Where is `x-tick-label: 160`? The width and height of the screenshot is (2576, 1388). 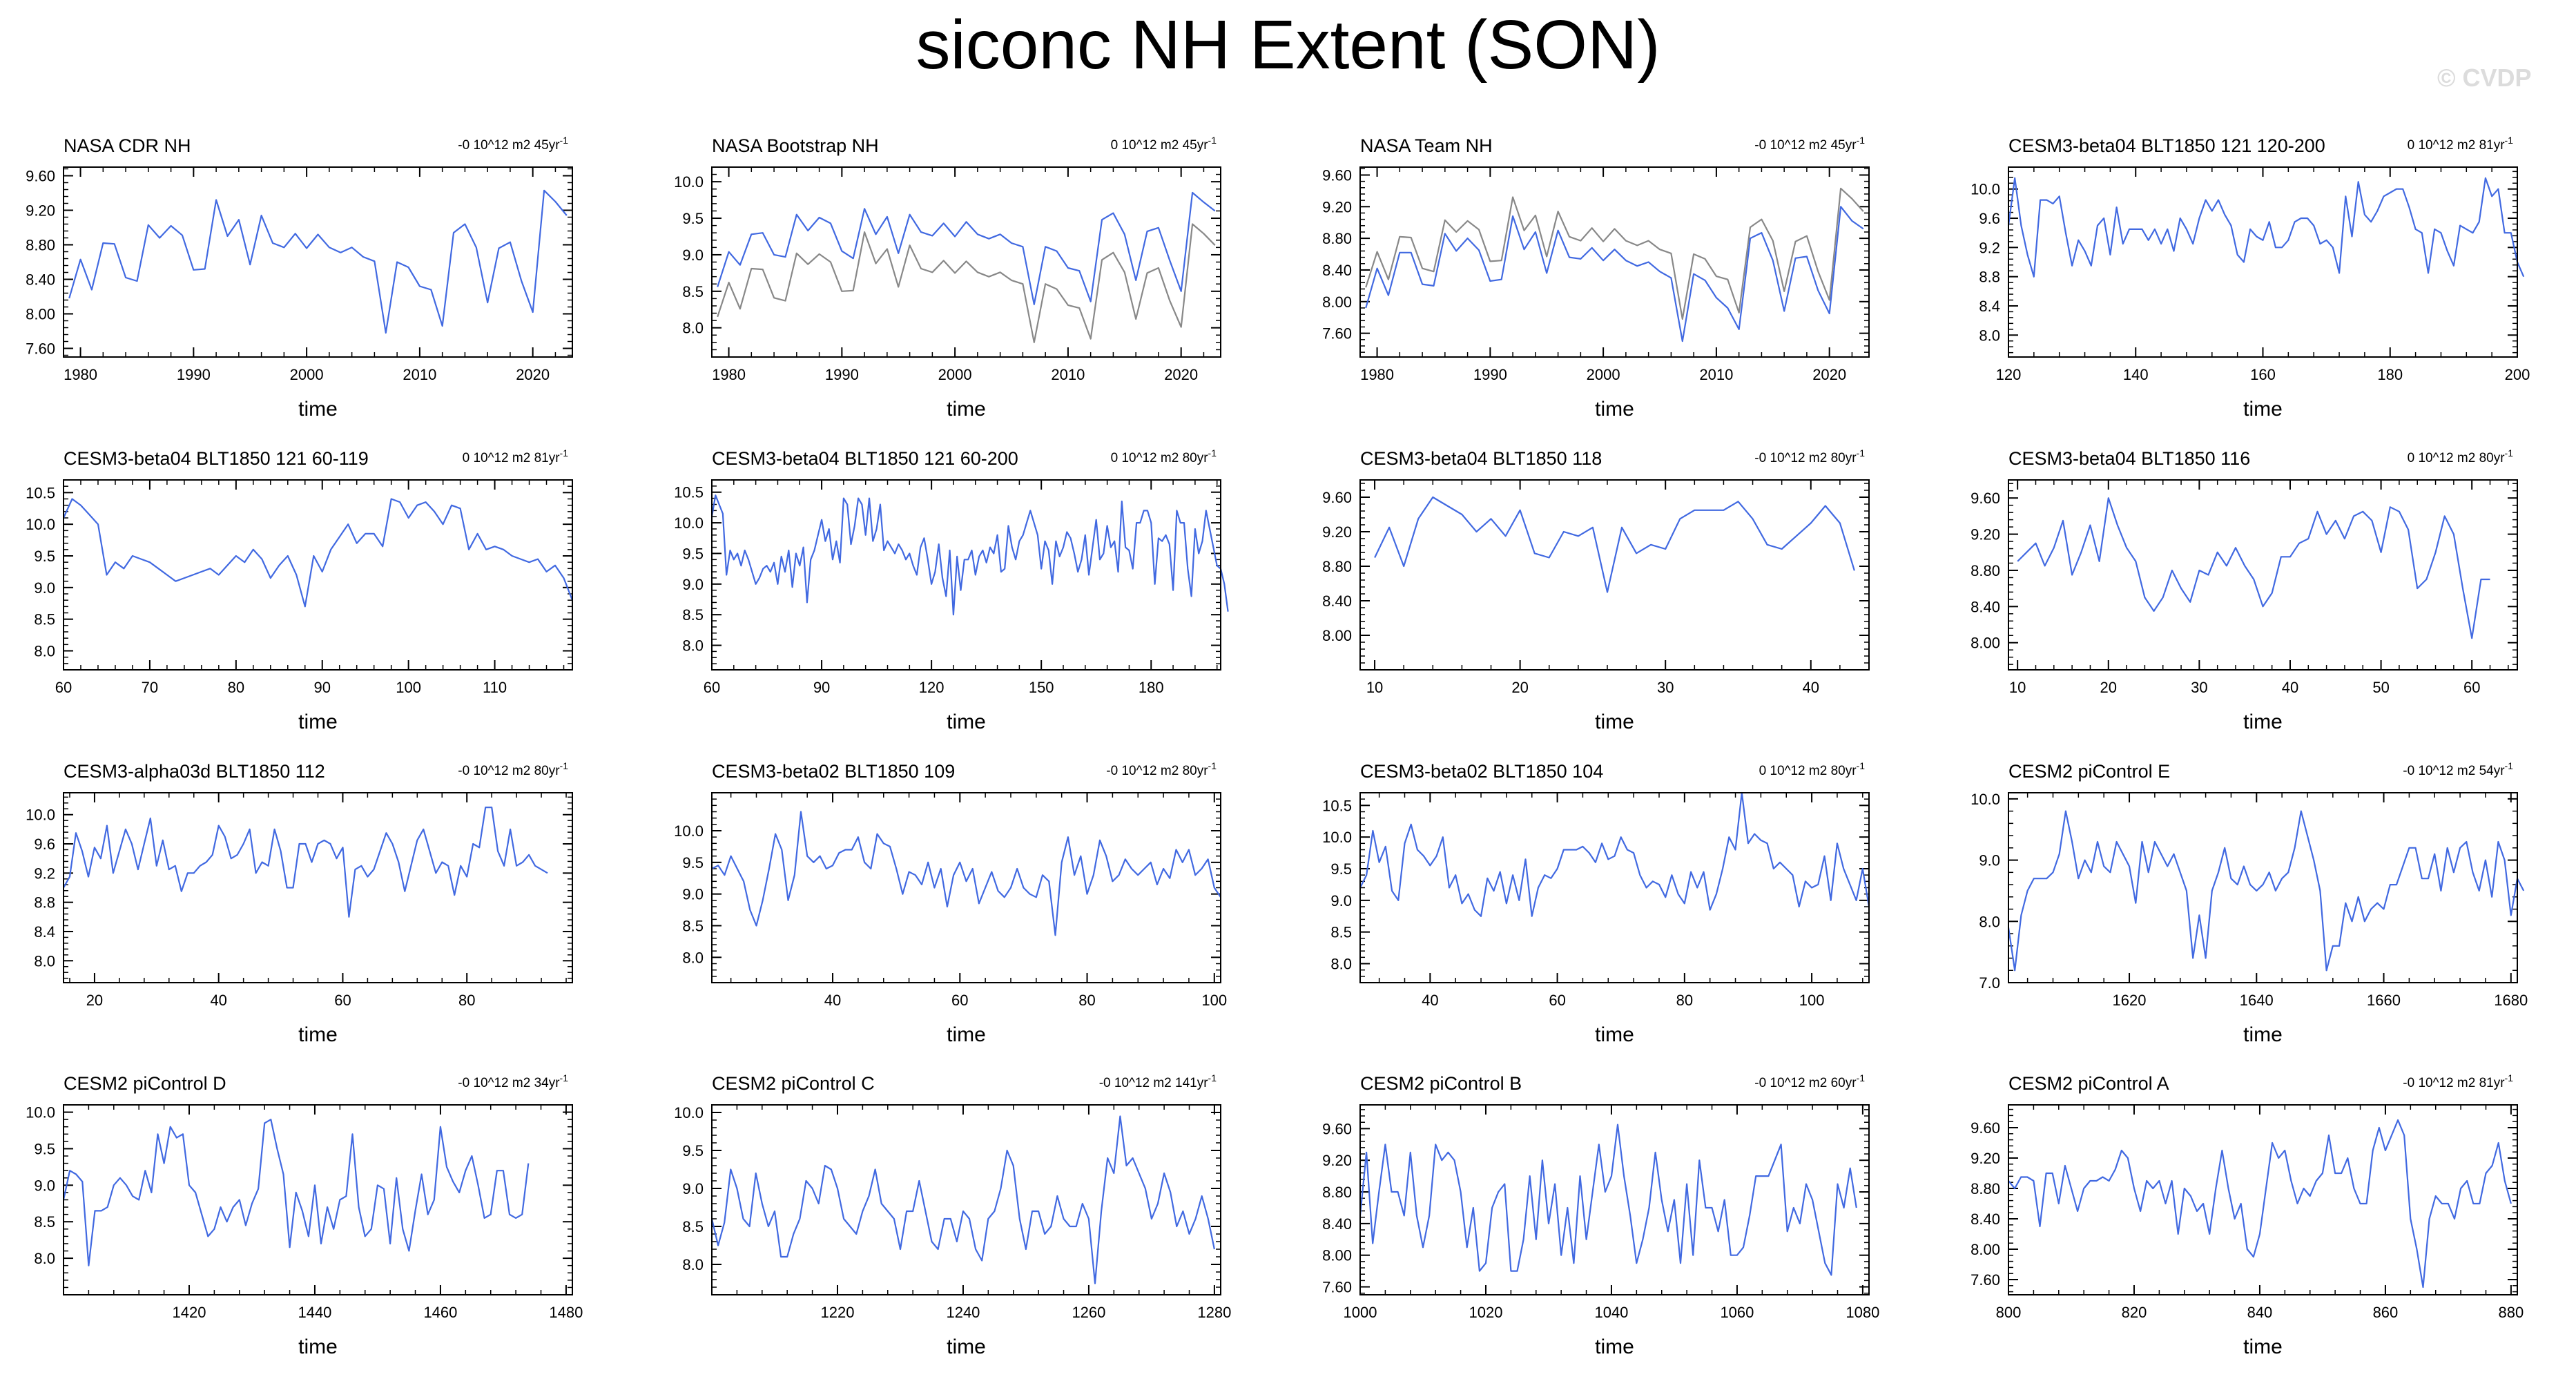
x-tick-label: 160 is located at coordinates (2263, 374).